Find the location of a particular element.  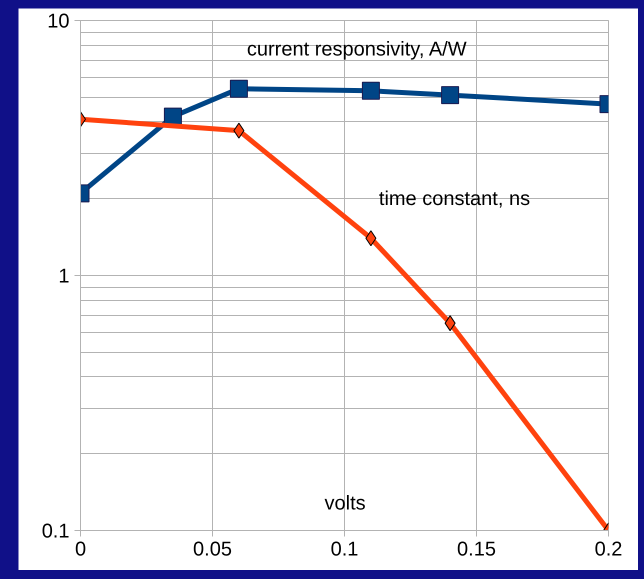

x-tick-label: 0 is located at coordinates (80, 549).